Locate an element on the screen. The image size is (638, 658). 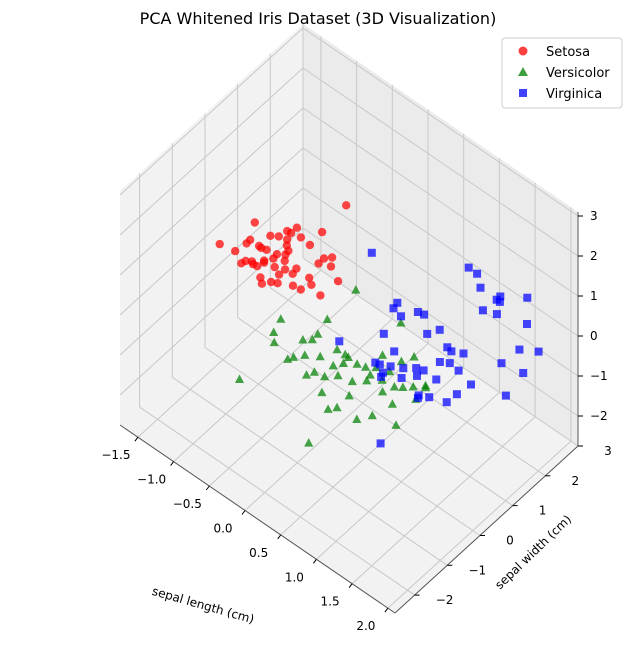
y-axis-line is located at coordinates (486, 529).